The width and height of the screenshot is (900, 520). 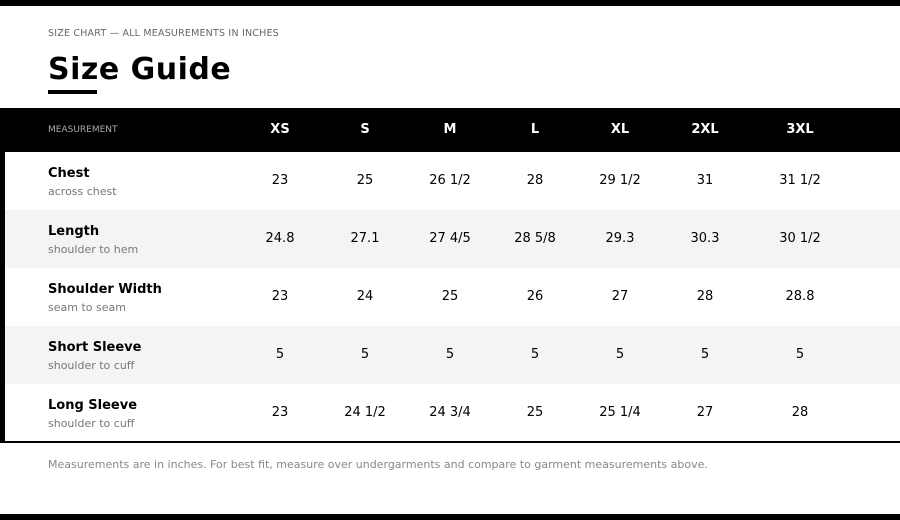 What do you see at coordinates (705, 129) in the screenshot?
I see `column-header: 2XL` at bounding box center [705, 129].